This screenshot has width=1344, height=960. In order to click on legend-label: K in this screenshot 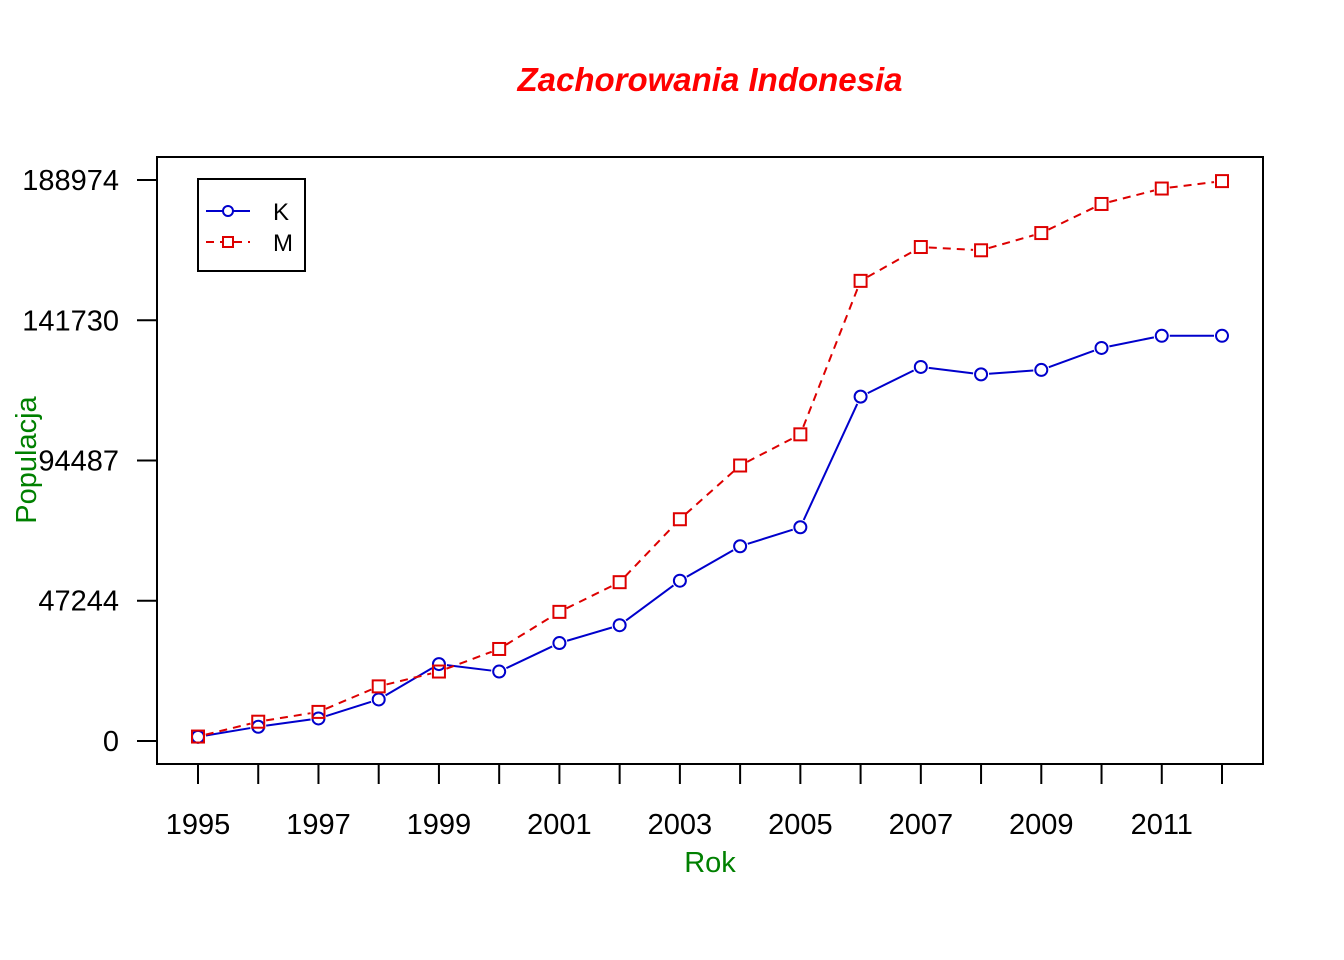, I will do `click(281, 212)`.